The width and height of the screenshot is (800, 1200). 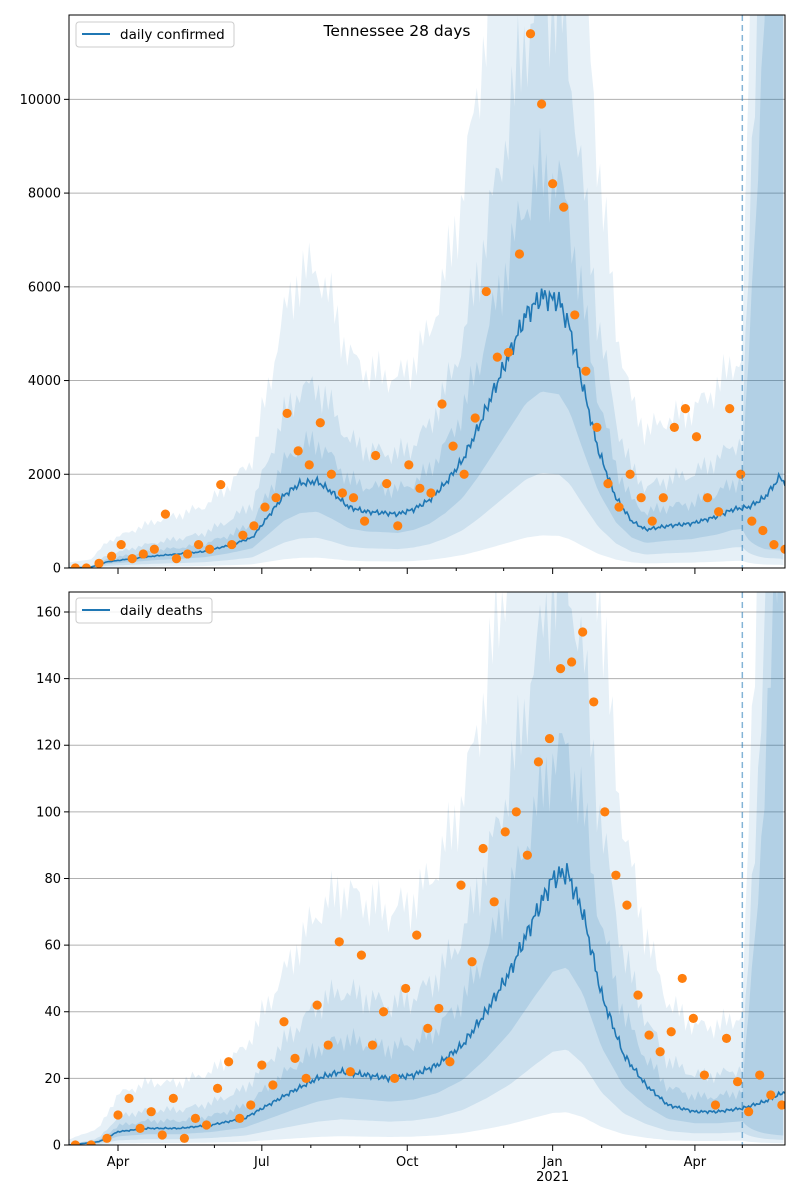 What do you see at coordinates (44, 381) in the screenshot?
I see `y-tick-label: 4000` at bounding box center [44, 381].